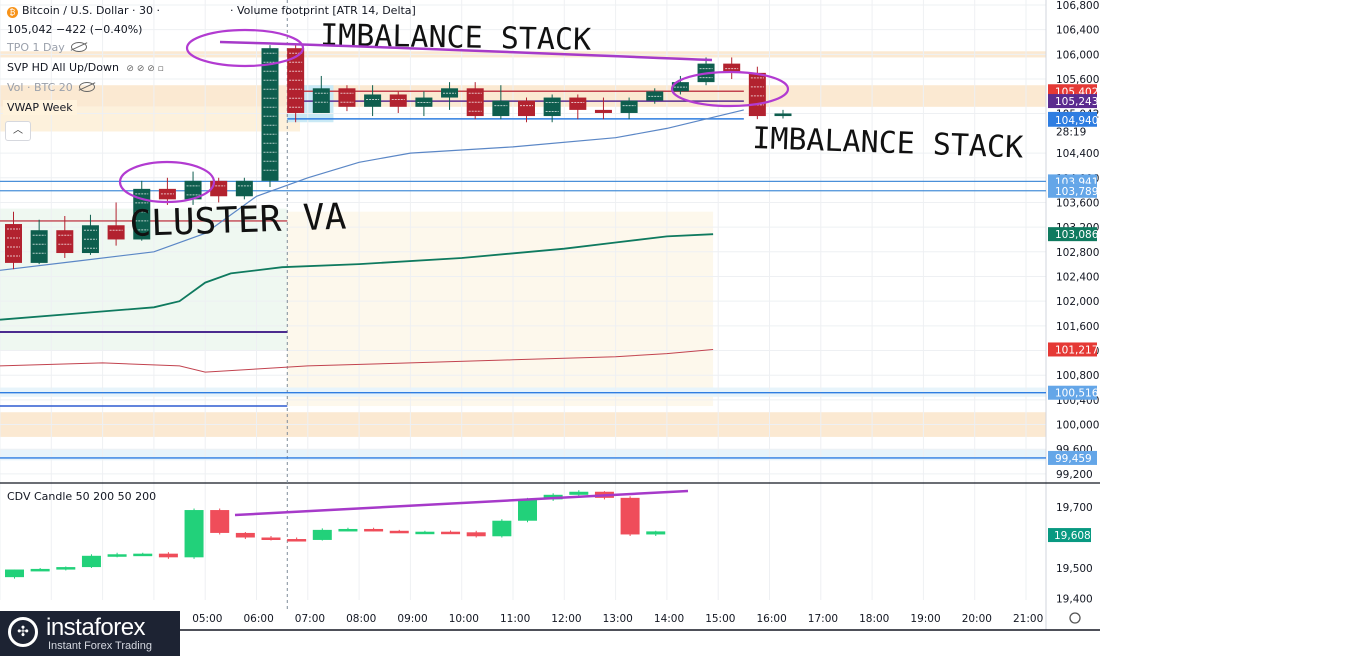  Describe the element at coordinates (523, 455) in the screenshot. I see `demand-zone` at that location.